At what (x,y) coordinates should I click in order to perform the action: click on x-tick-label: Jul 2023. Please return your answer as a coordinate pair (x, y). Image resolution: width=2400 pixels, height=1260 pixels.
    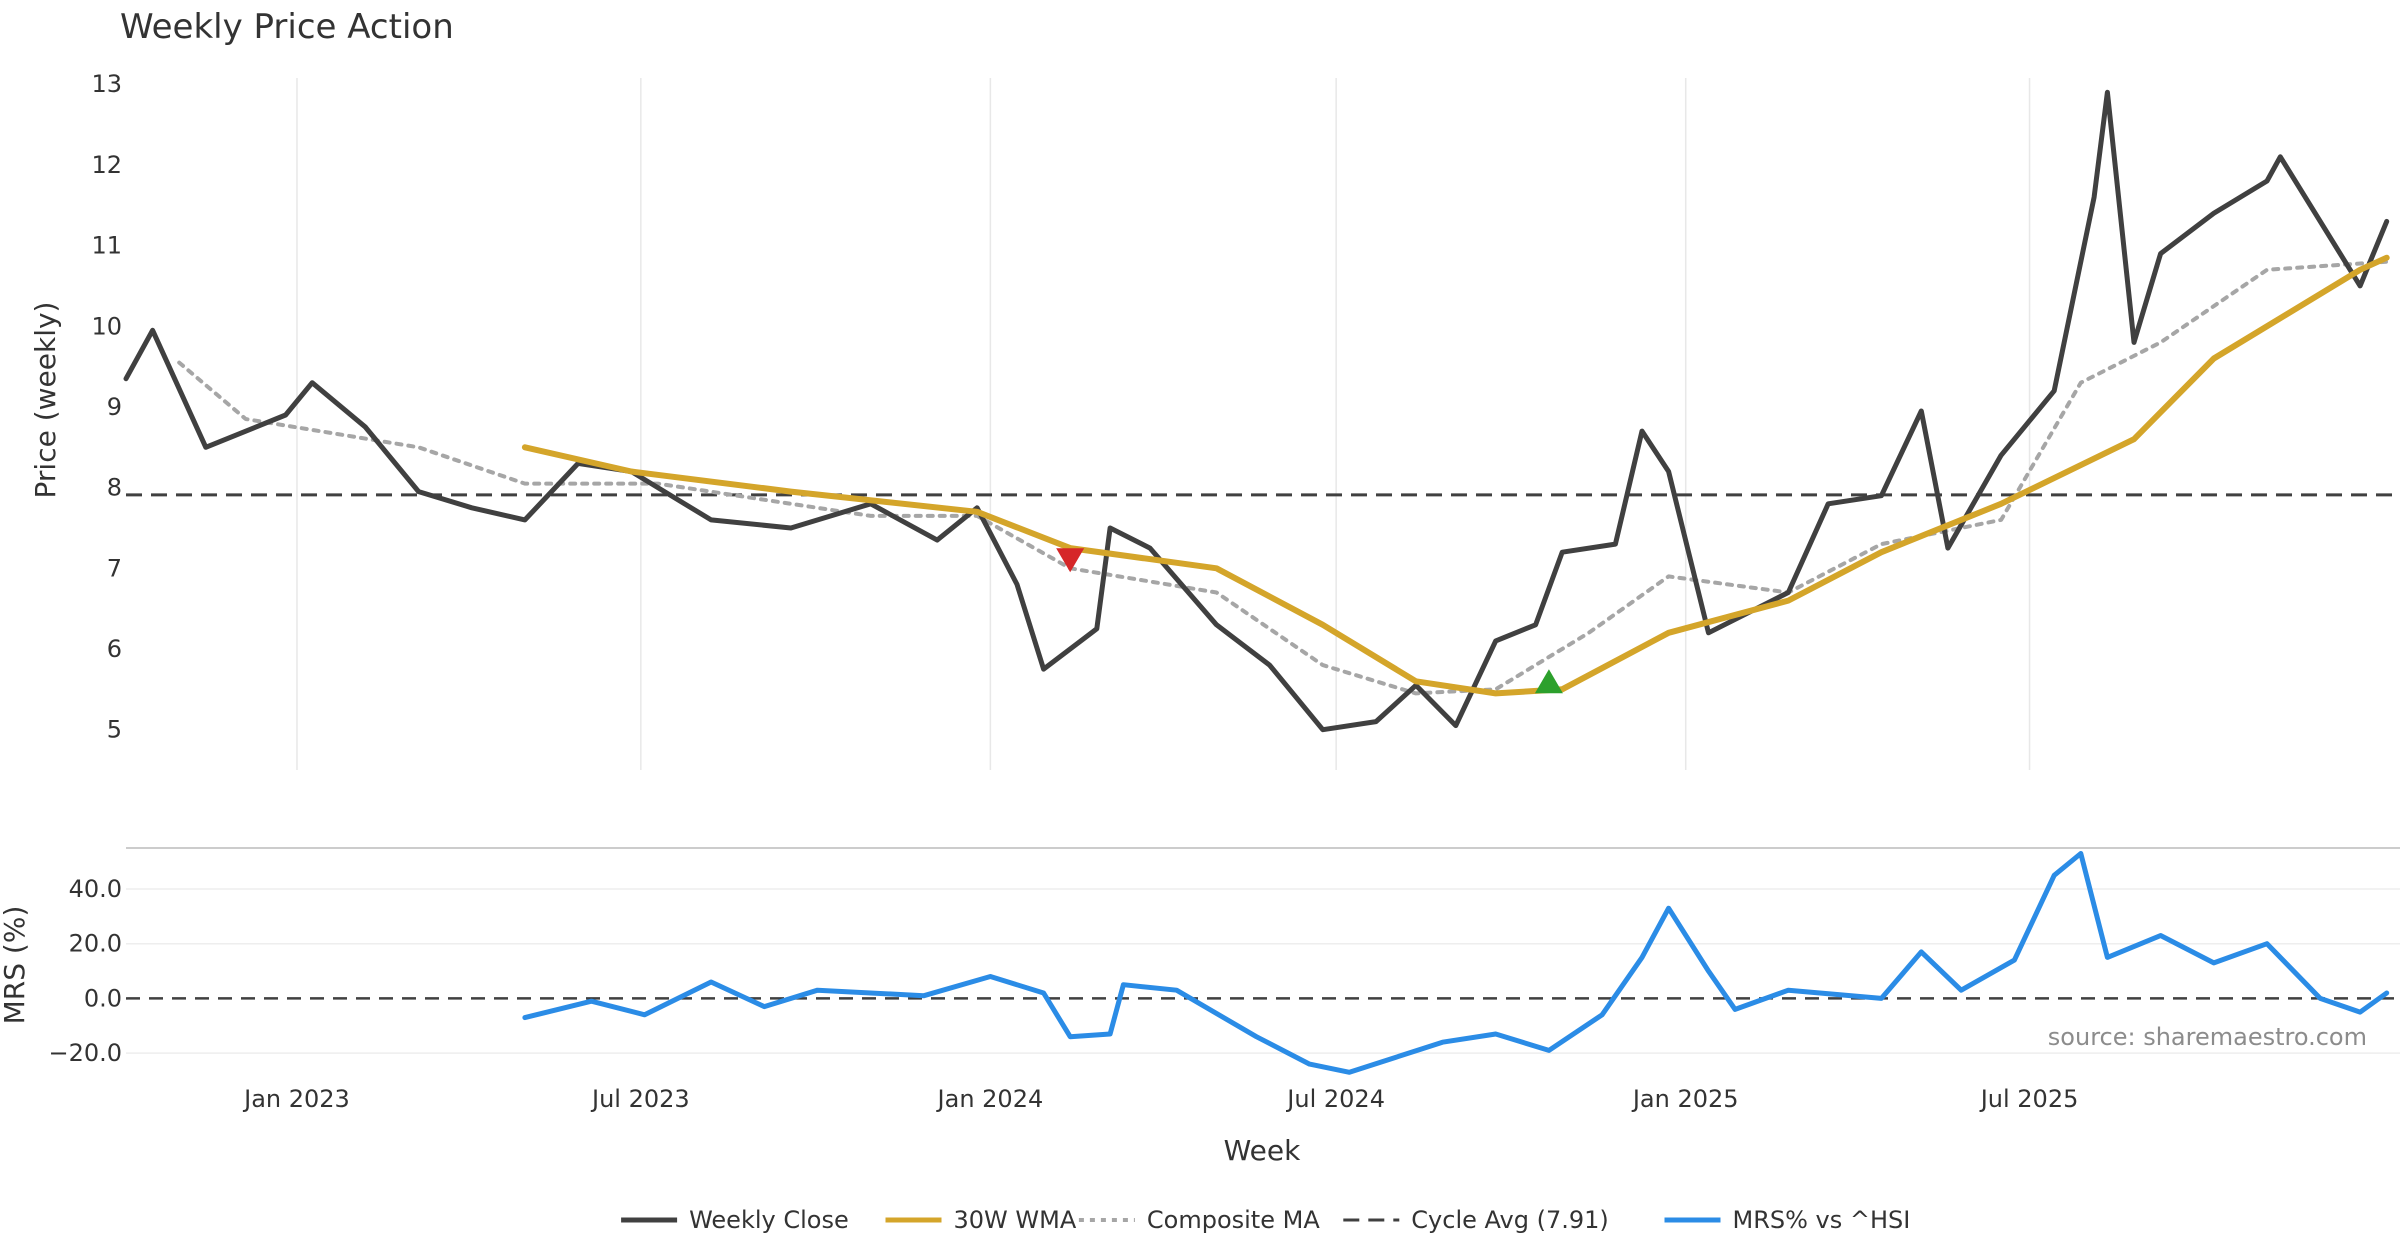
    Looking at the image, I should click on (640, 1099).